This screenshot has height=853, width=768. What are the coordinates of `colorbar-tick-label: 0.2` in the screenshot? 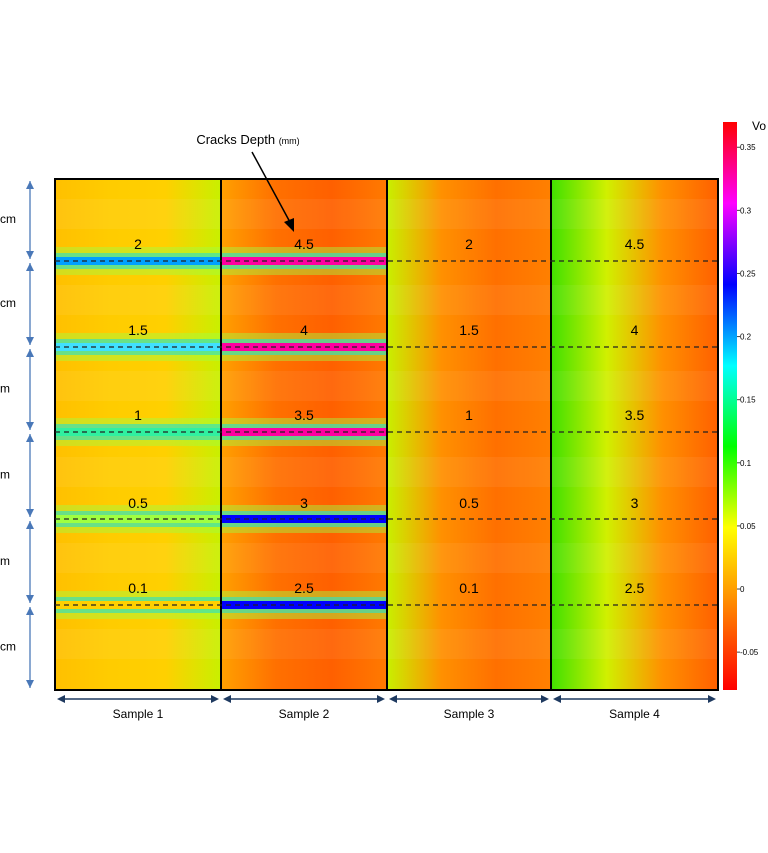 It's located at (746, 337).